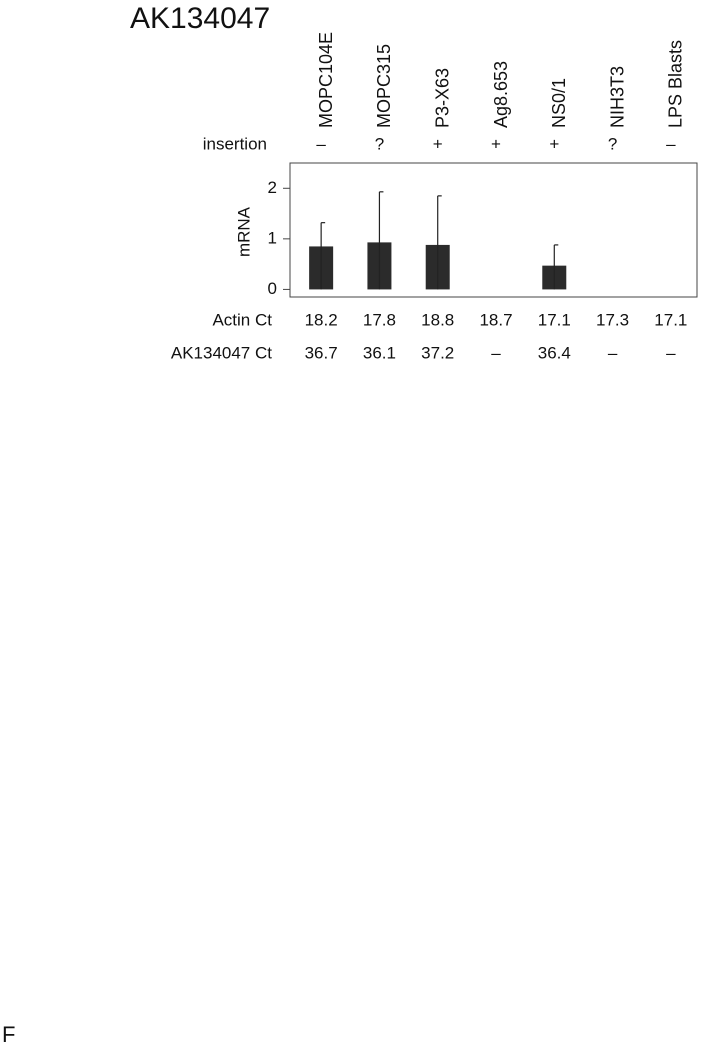 This screenshot has width=714, height=1050. Describe the element at coordinates (321, 352) in the screenshot. I see `row-cell: 36.7` at that location.